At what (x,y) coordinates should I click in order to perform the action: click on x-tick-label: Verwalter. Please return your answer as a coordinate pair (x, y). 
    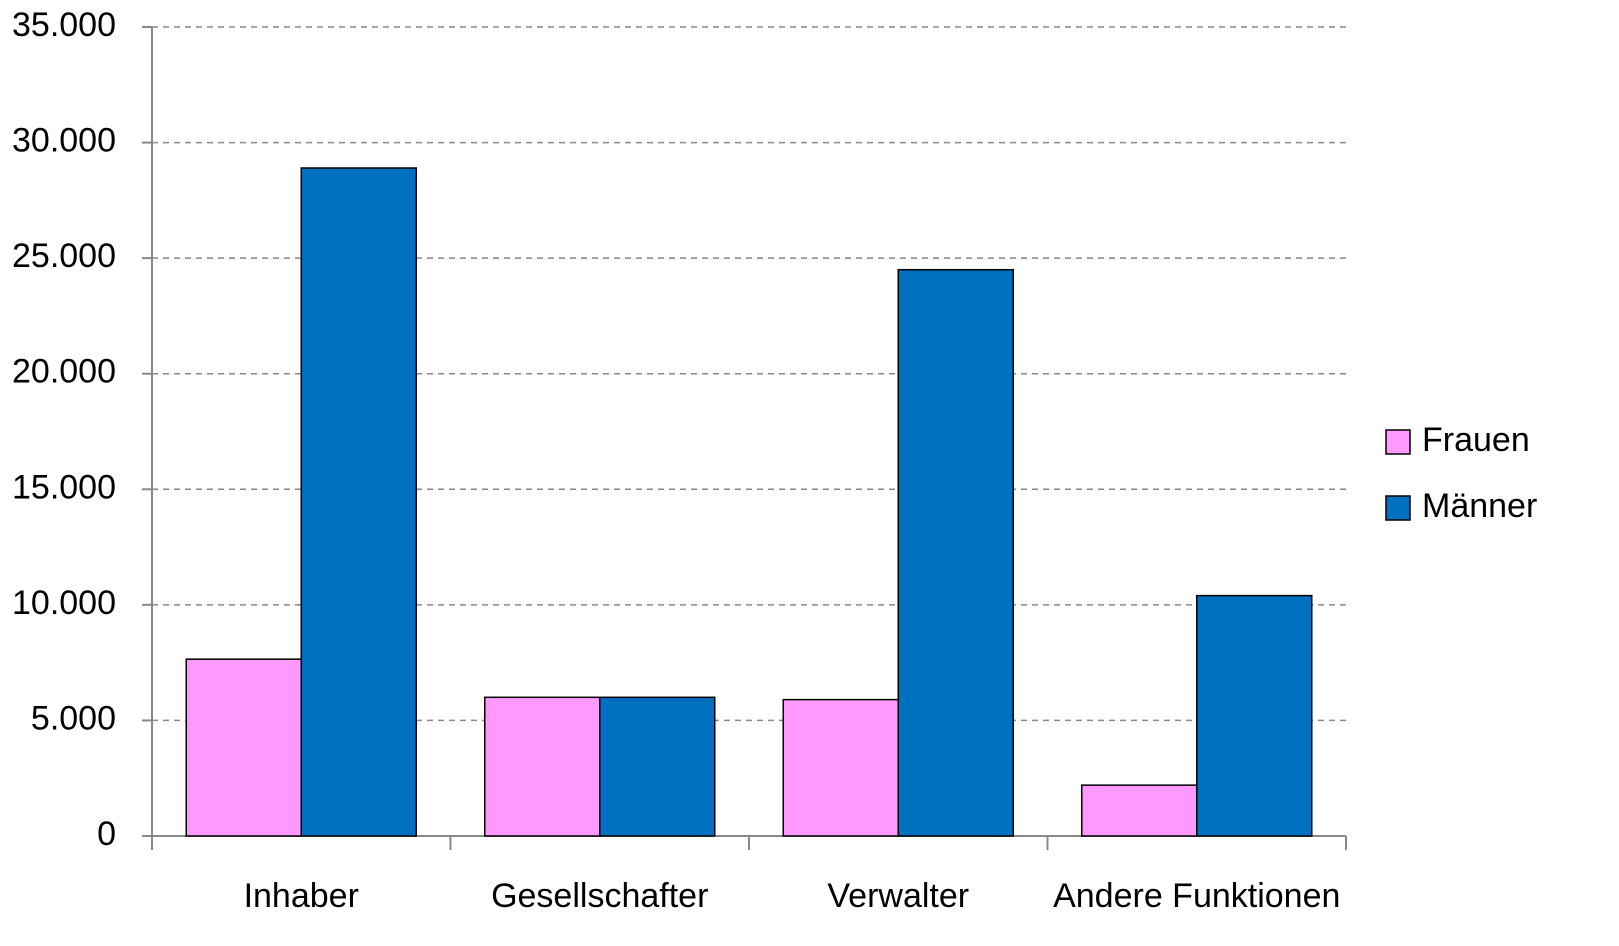
    Looking at the image, I should click on (898, 896).